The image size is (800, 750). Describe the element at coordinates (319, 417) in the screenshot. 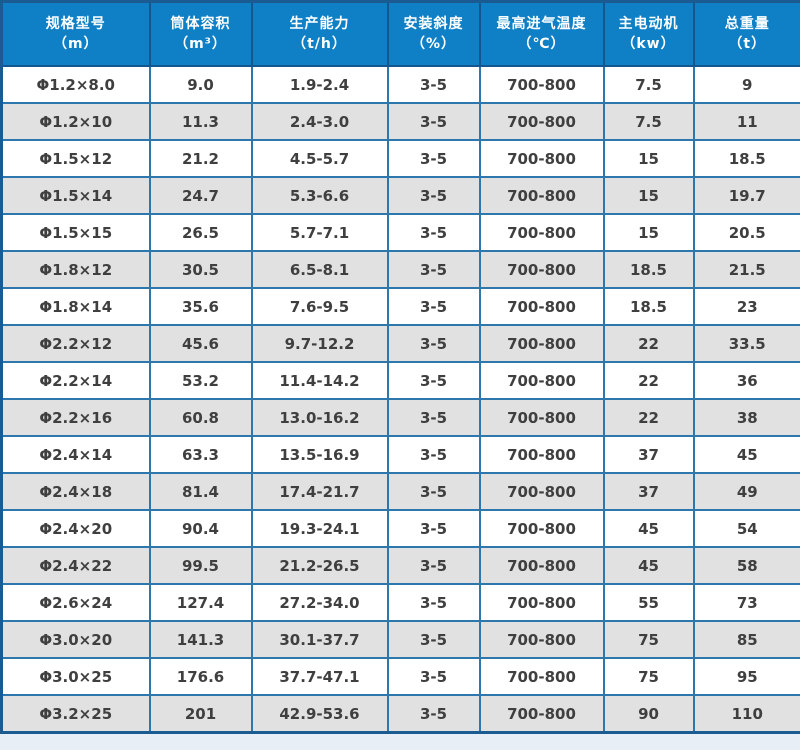

I see `cell-production-capacity: 13.0-16.2` at that location.